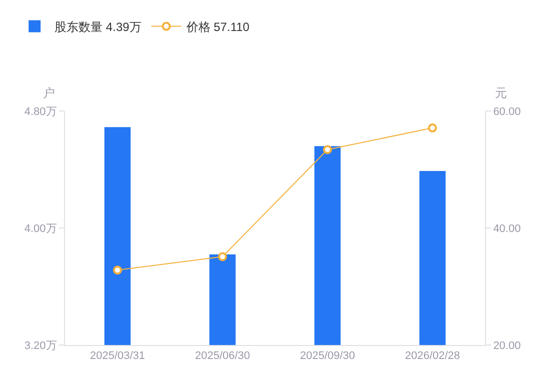 The width and height of the screenshot is (550, 381). Describe the element at coordinates (507, 228) in the screenshot. I see `y2-tick-label: 40.00` at that location.